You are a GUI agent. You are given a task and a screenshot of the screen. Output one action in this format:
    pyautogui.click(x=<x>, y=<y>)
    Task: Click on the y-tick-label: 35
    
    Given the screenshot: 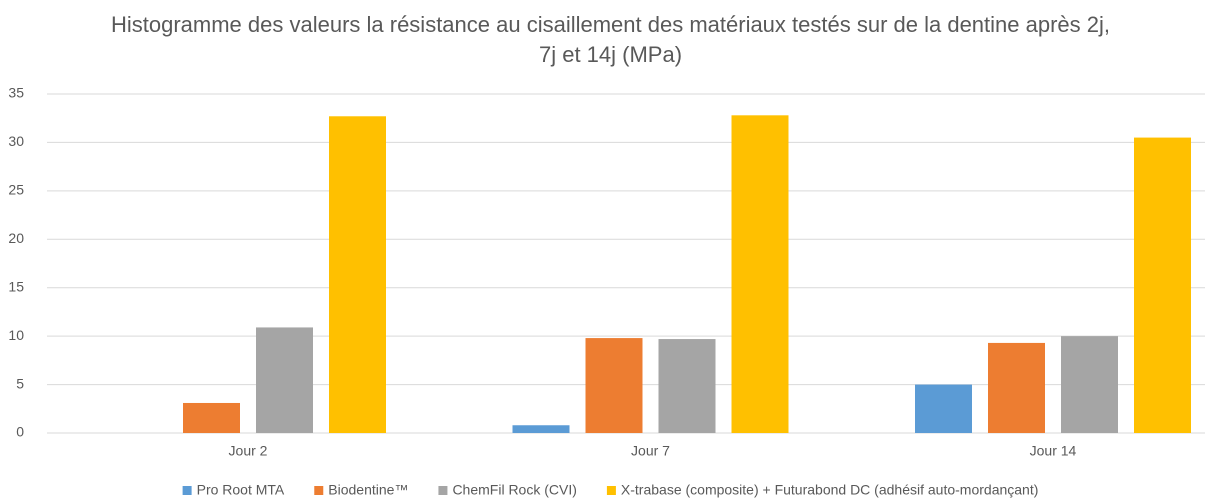 What is the action you would take?
    pyautogui.click(x=16, y=93)
    